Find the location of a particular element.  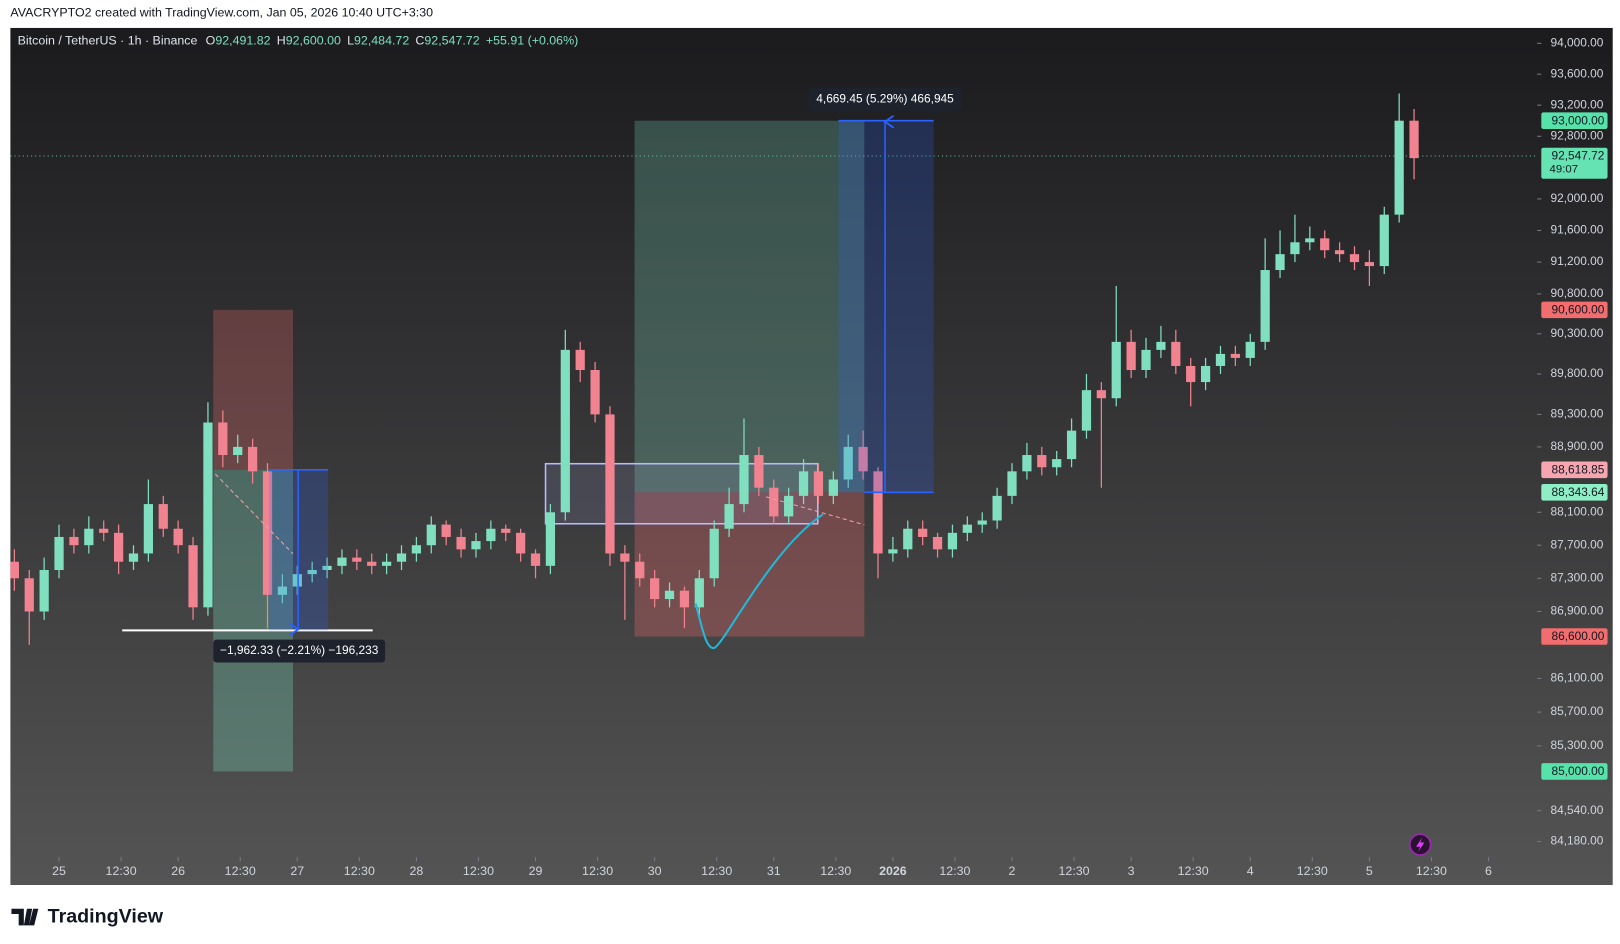

x-tick-label: 27 is located at coordinates (297, 871).